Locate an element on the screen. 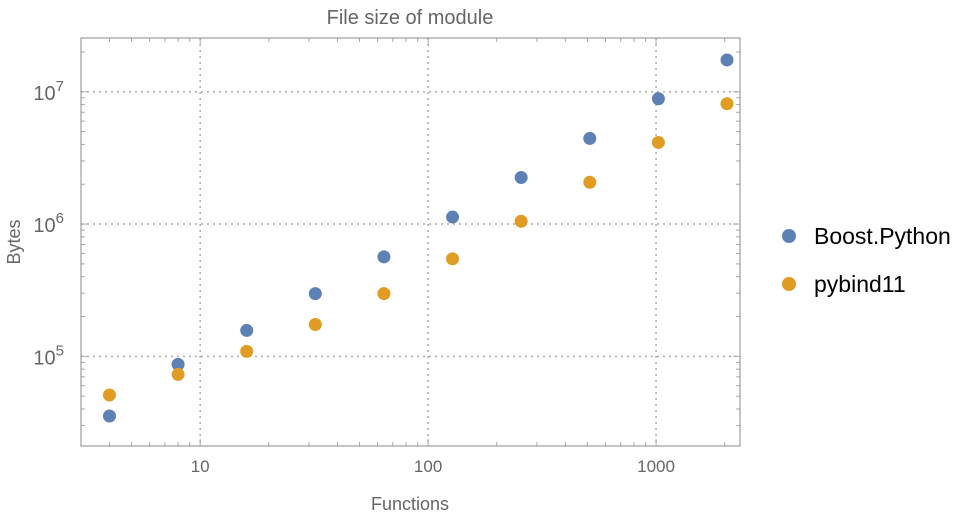  x-axis-label: Functions is located at coordinates (410, 503).